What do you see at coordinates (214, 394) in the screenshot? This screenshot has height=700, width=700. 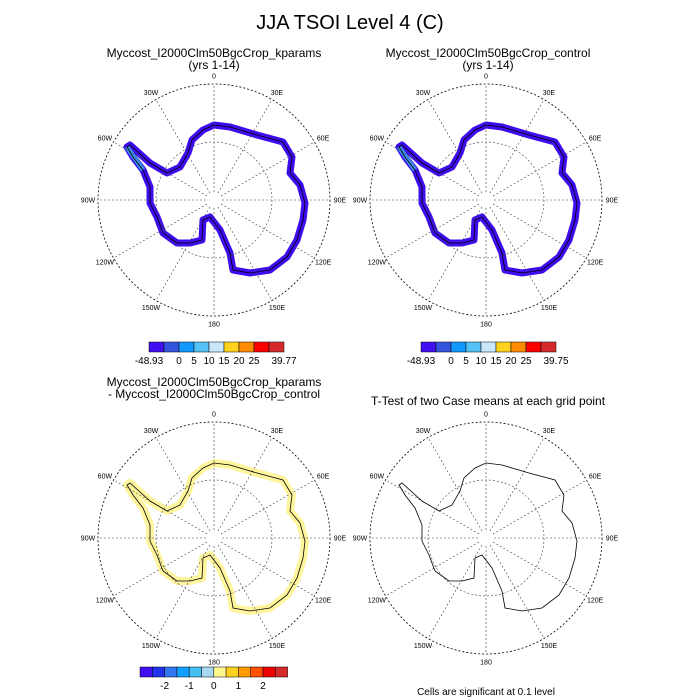 I see `panel-3-title-line2: - Myccost_I2000Clm50BgcCrop_control` at bounding box center [214, 394].